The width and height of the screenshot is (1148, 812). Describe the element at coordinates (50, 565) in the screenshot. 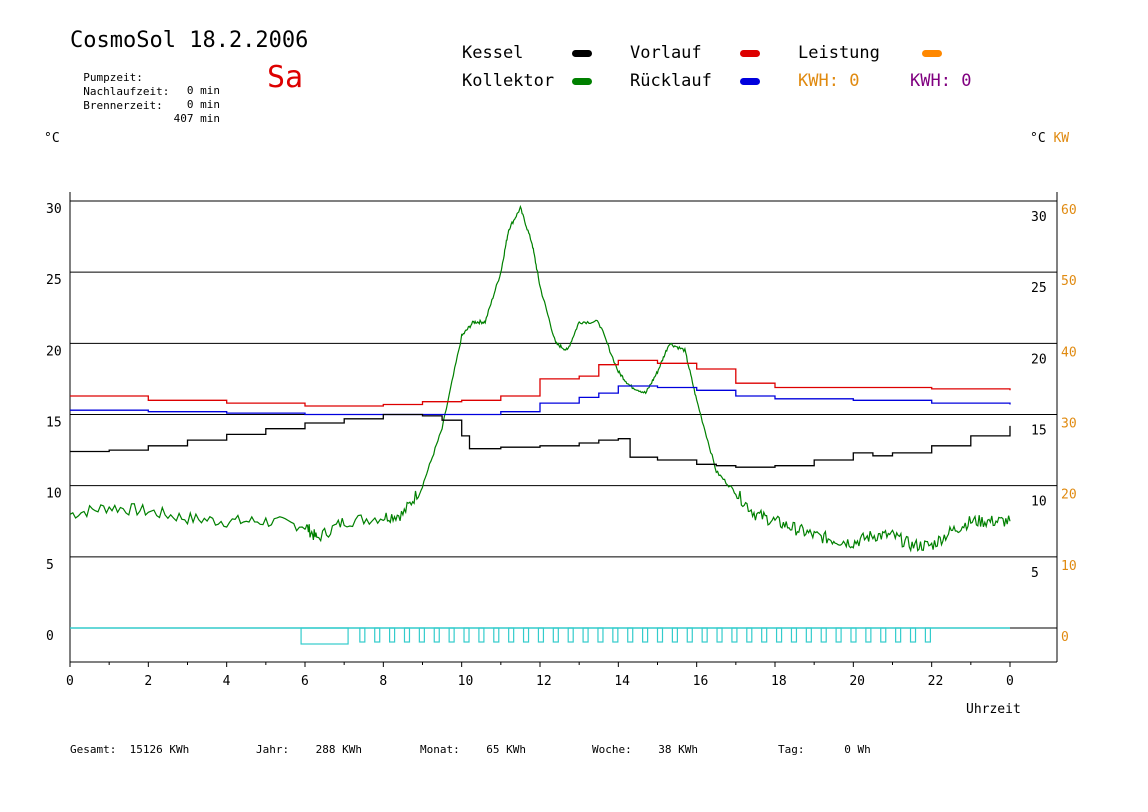

I see `y-left-tick-label: 5` at that location.